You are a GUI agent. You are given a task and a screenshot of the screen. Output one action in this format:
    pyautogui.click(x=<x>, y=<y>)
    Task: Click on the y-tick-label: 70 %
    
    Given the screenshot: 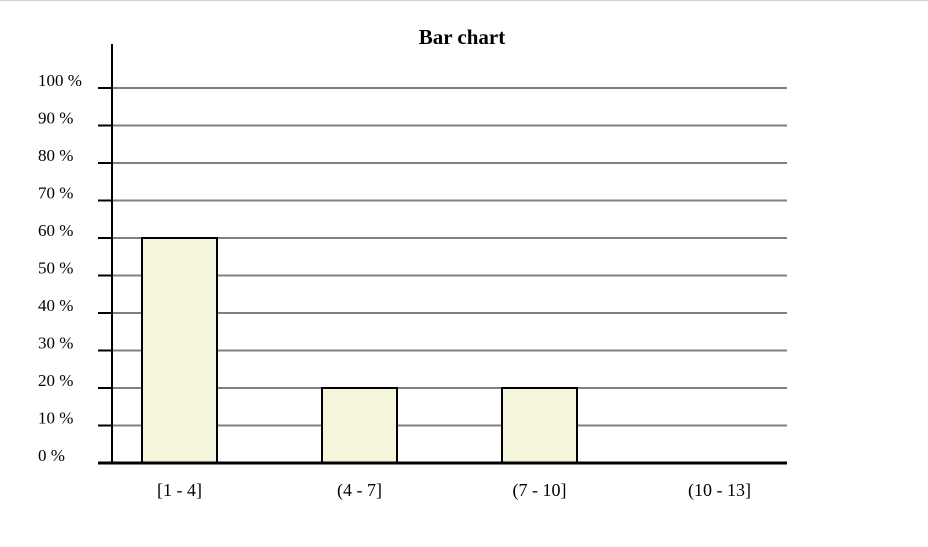 What is the action you would take?
    pyautogui.click(x=55, y=193)
    